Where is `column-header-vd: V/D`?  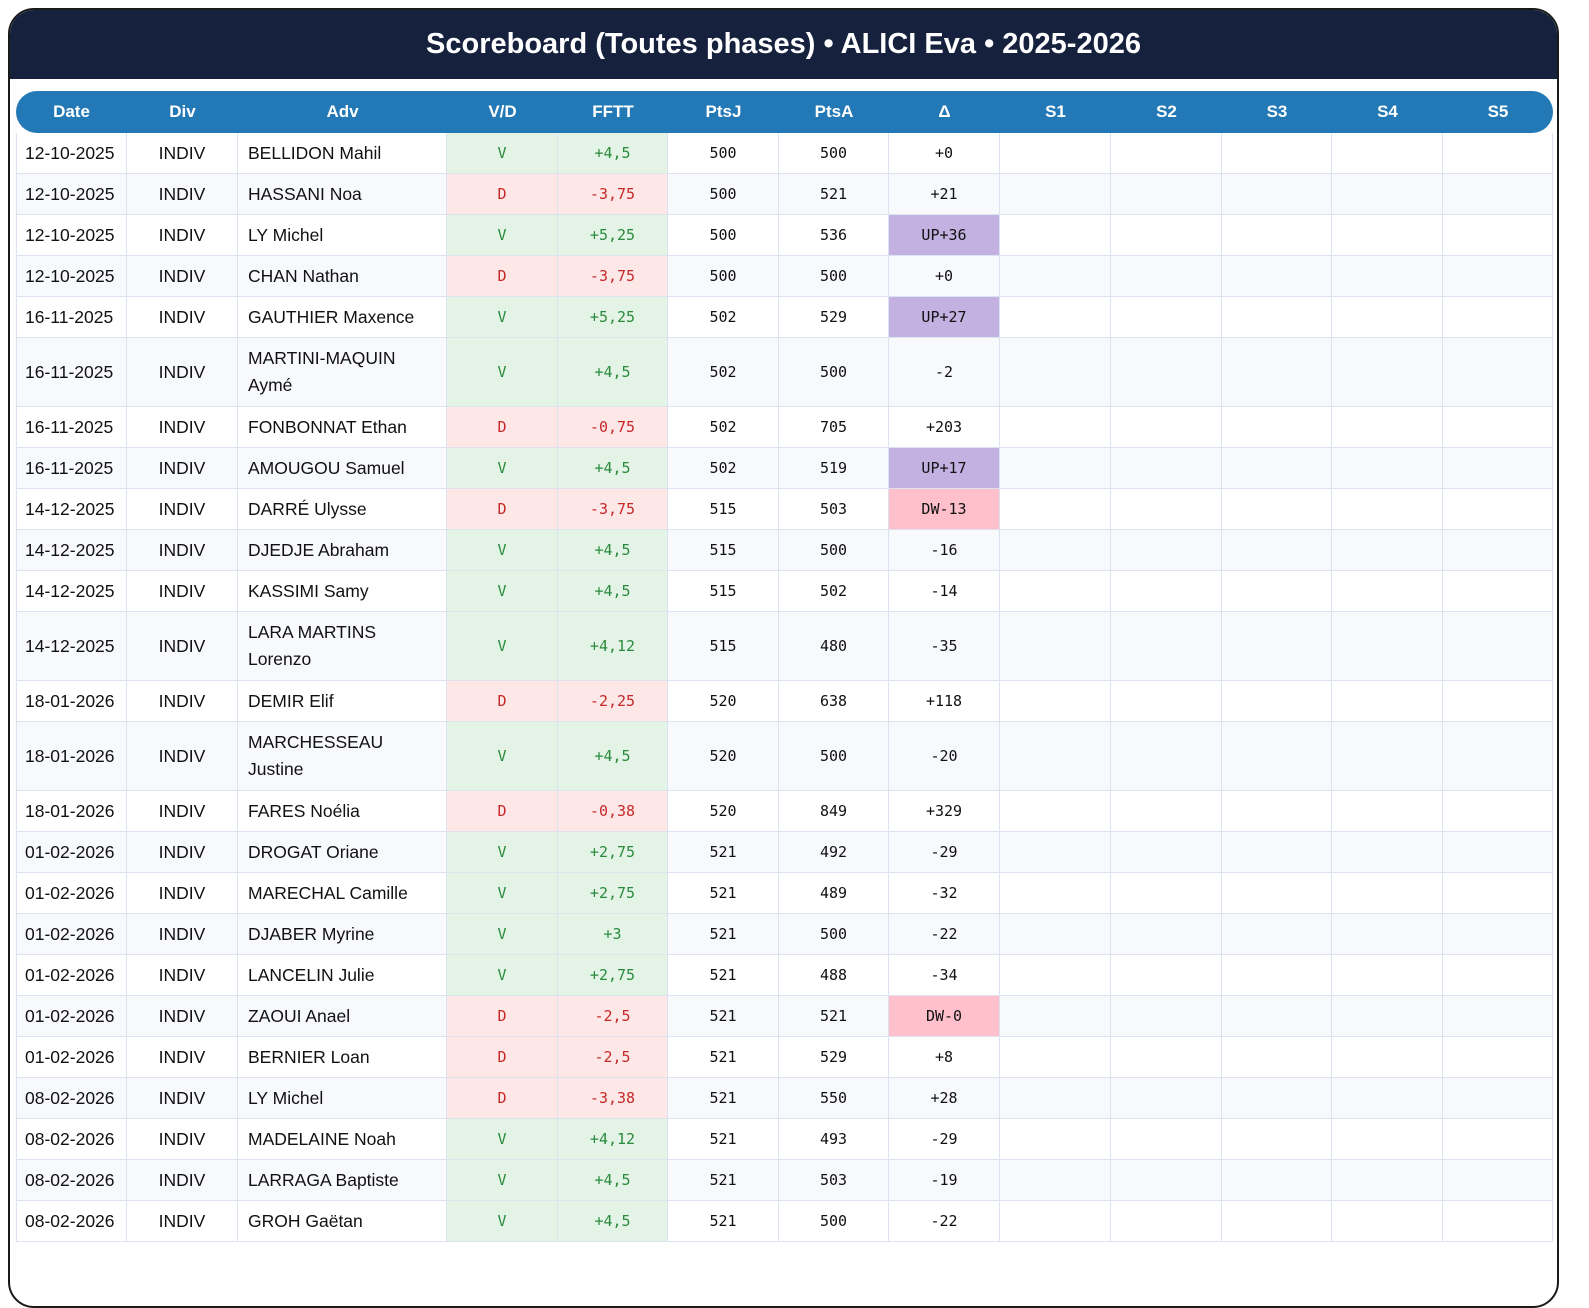
column-header-vd: V/D is located at coordinates (502, 112).